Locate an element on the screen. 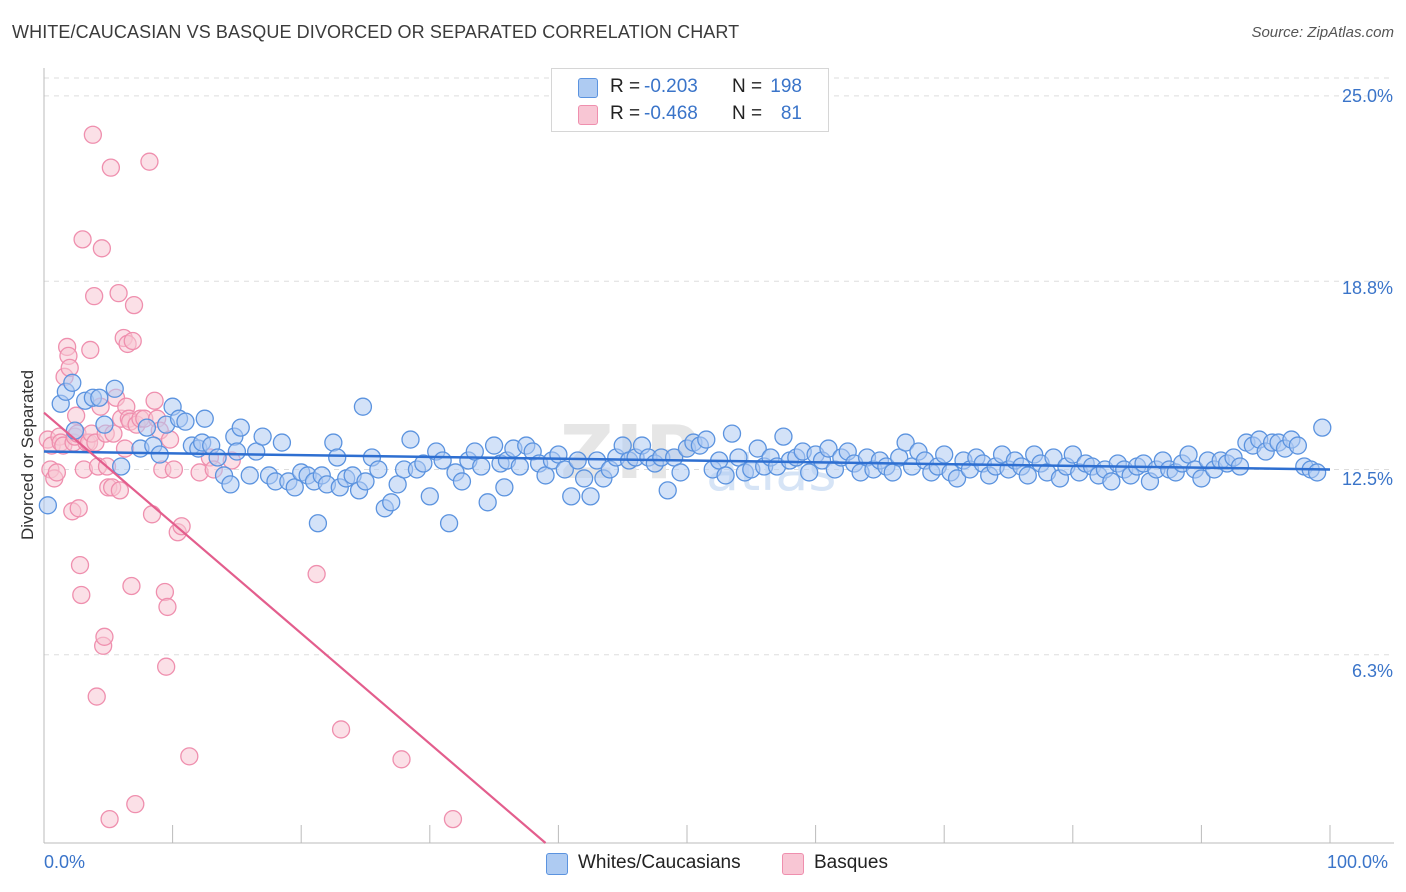 The image size is (1406, 892). whites-trend-line is located at coordinates (687, 460).